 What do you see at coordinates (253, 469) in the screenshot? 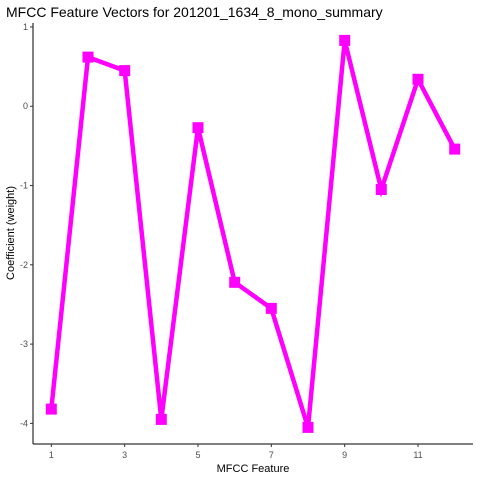
I see `x-axis-title: MFCC Feature` at bounding box center [253, 469].